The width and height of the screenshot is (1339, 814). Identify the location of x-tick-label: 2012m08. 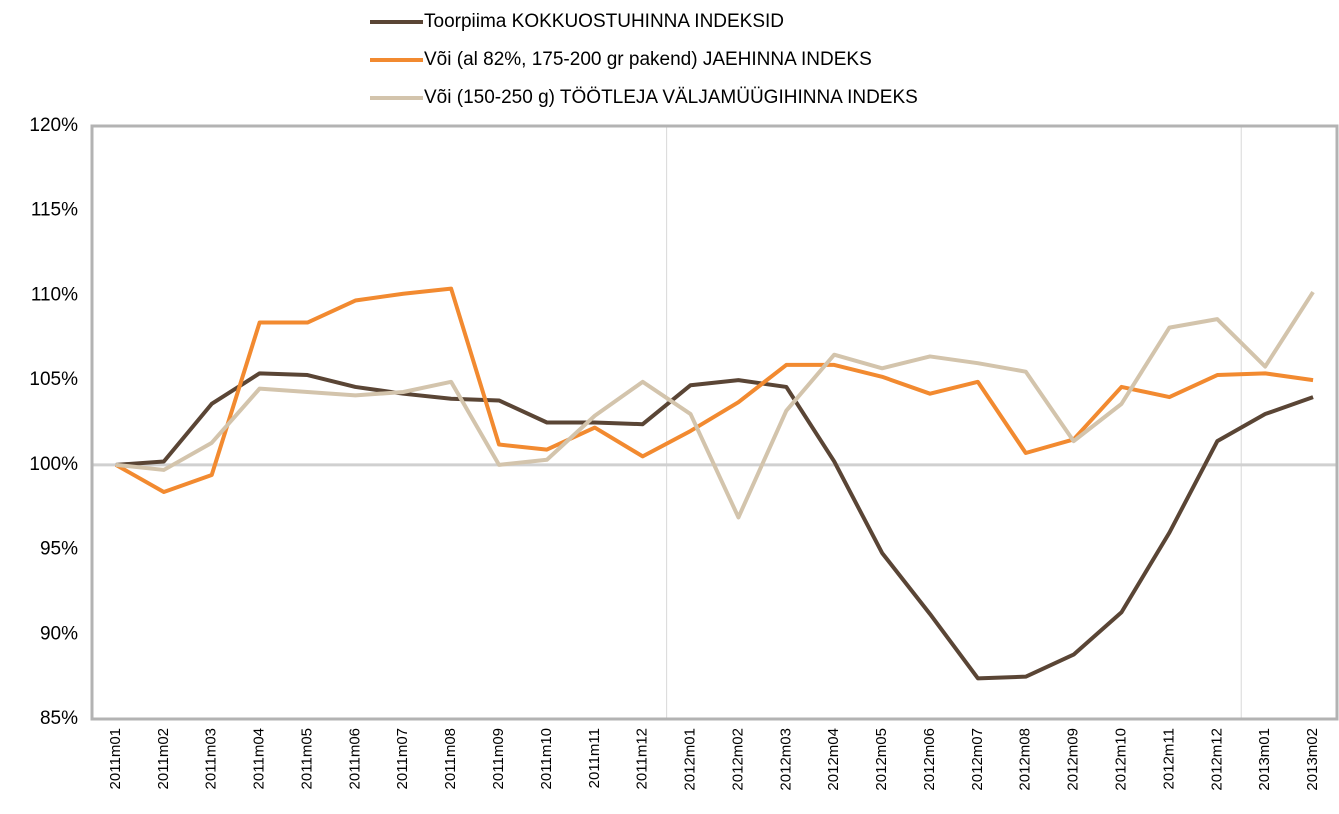
(1025, 759).